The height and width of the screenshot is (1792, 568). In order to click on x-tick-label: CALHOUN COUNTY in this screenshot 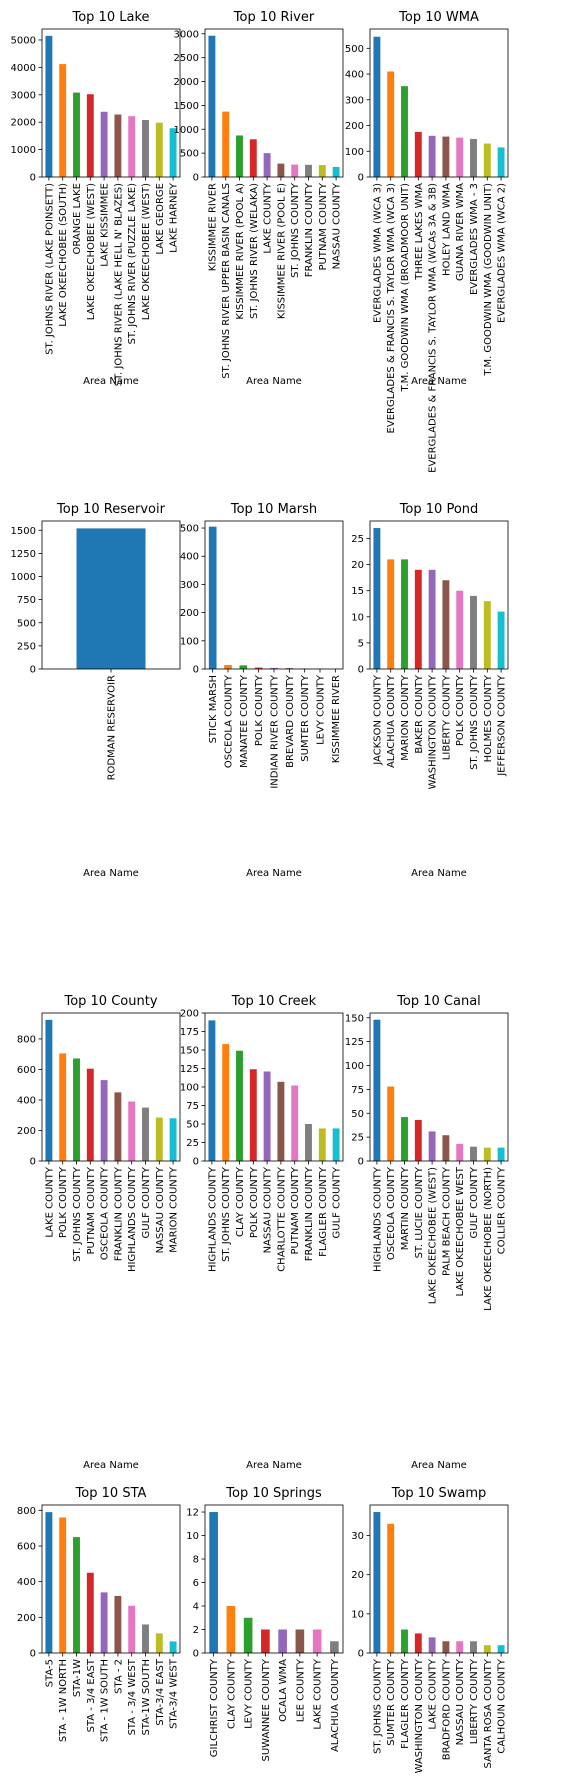, I will do `click(502, 1706)`.